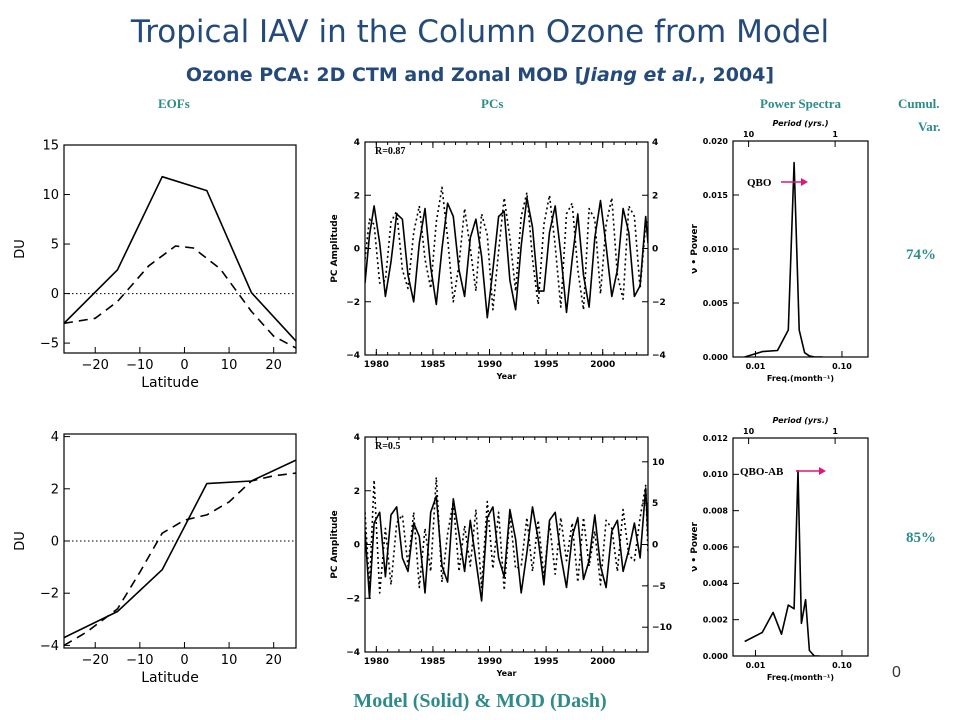  I want to click on peak-annotation: QBO-AB, so click(762, 472).